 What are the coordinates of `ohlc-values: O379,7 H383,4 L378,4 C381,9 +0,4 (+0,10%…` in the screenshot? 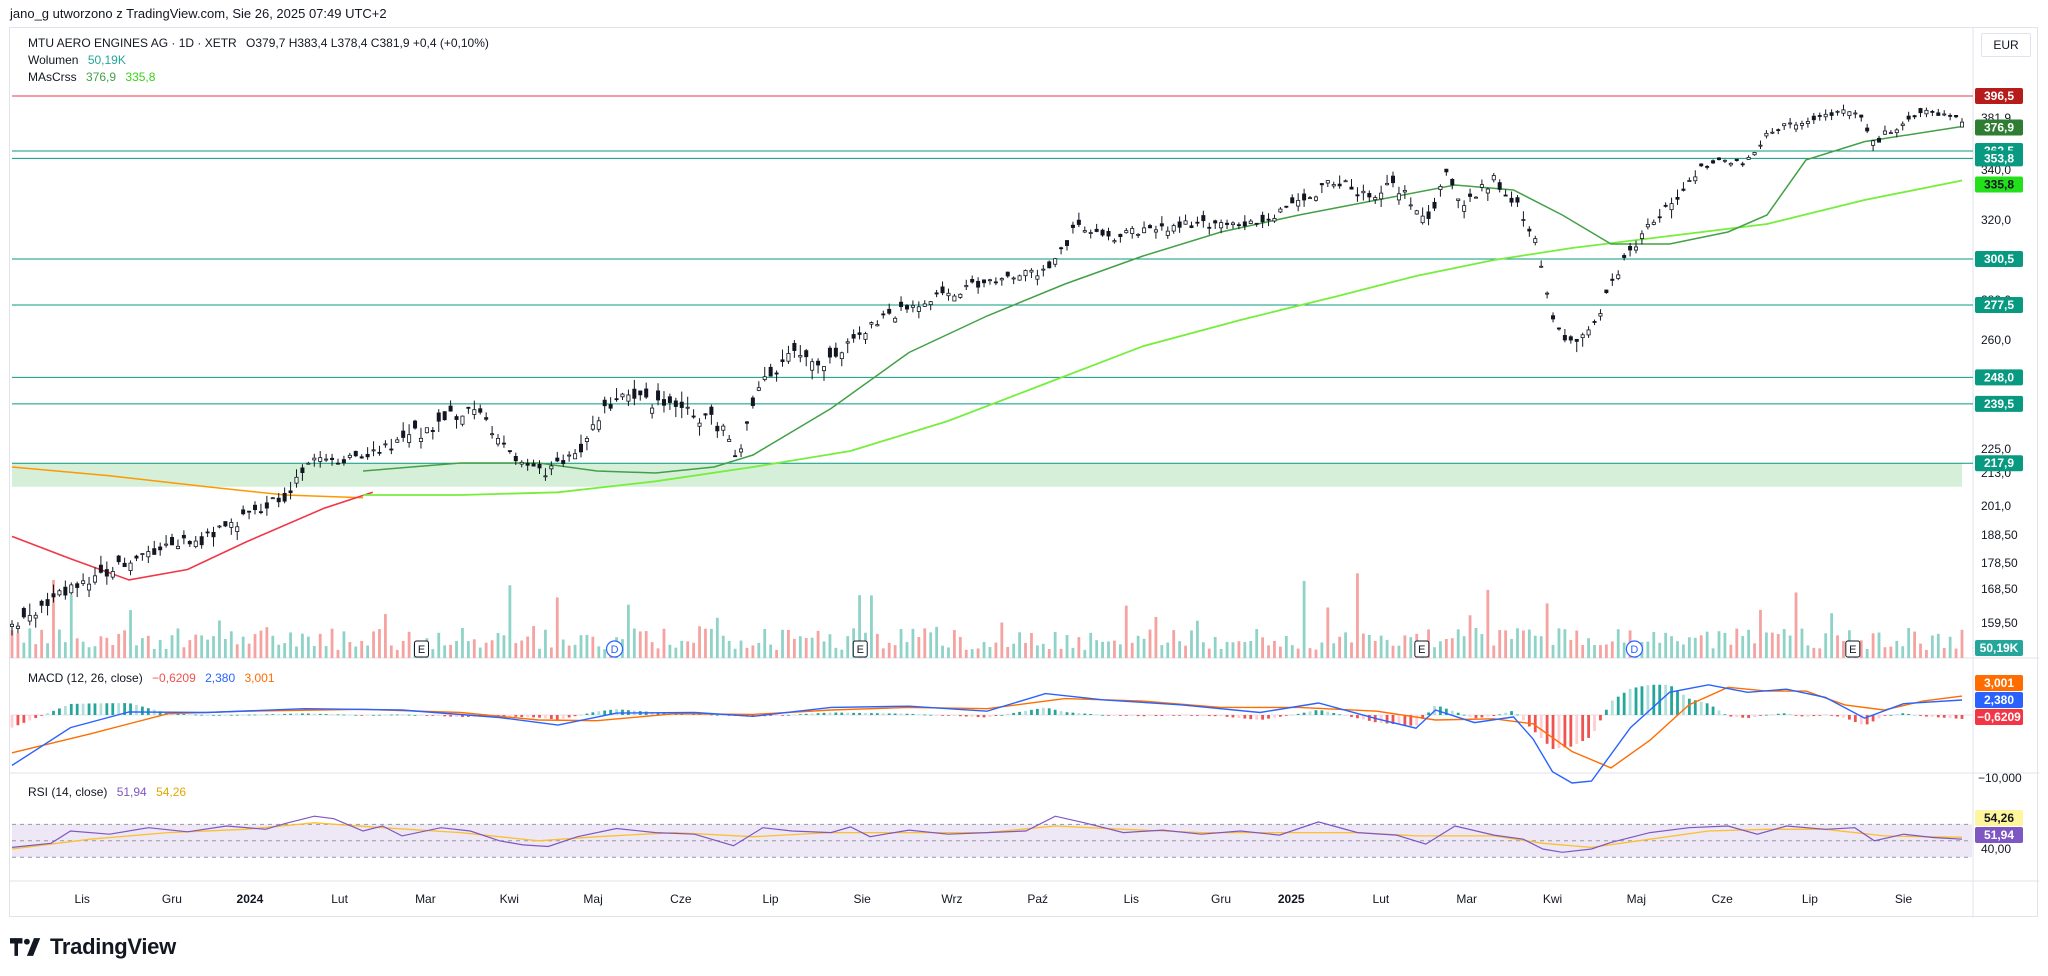 It's located at (367, 43).